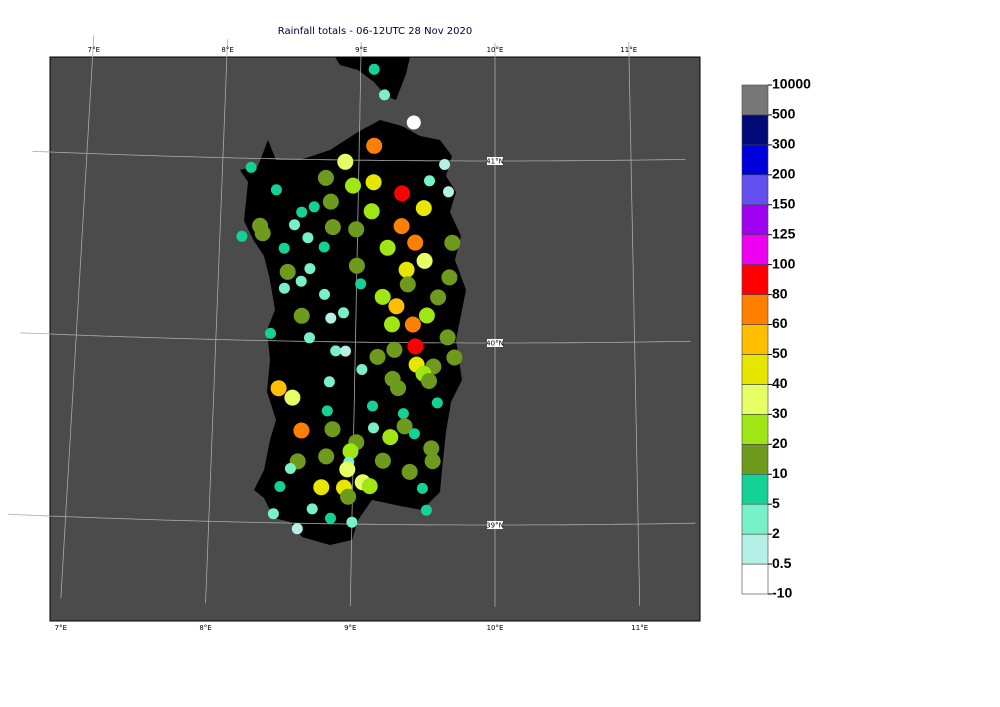 The image size is (1000, 707). Describe the element at coordinates (784, 203) in the screenshot. I see `colorbar-label: 150` at that location.